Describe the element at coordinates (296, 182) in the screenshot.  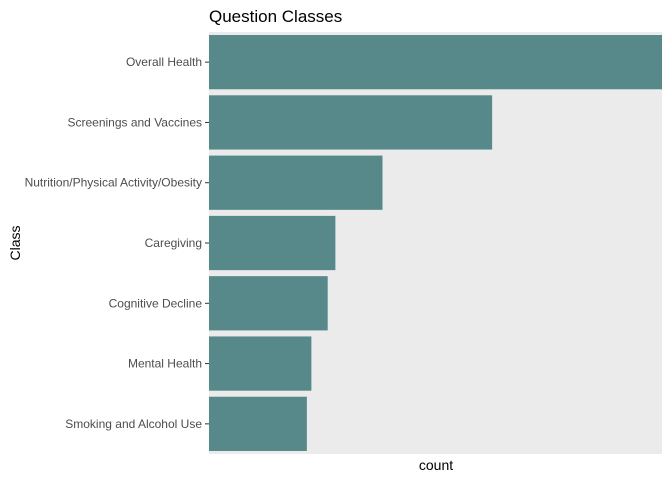
I see `bar-nutrition-physical-activity-obesity` at that location.